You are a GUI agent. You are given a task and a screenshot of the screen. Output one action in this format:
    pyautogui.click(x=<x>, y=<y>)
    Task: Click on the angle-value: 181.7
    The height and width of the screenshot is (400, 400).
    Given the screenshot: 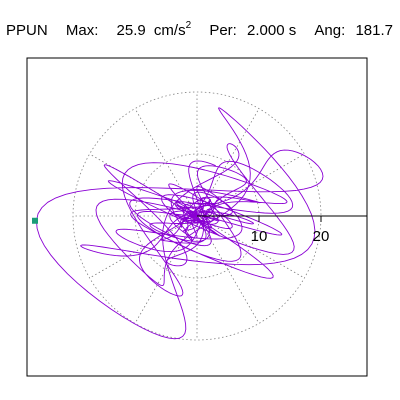 What is the action you would take?
    pyautogui.click(x=374, y=30)
    